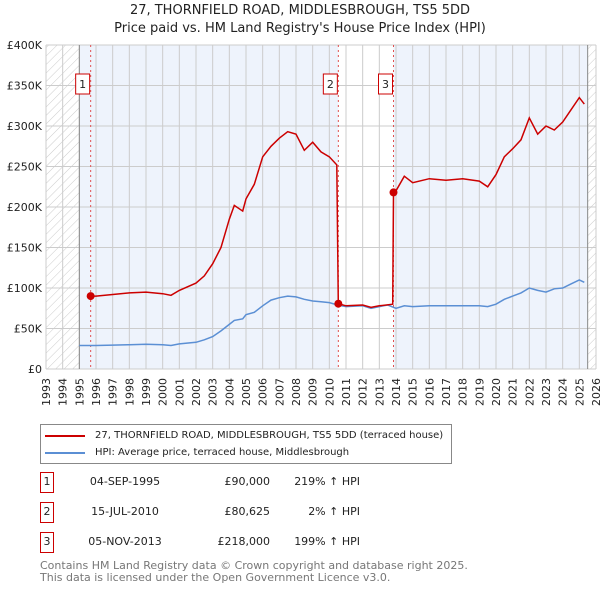  What do you see at coordinates (63, 392) in the screenshot?
I see `x-tick-label: 1994` at bounding box center [63, 392].